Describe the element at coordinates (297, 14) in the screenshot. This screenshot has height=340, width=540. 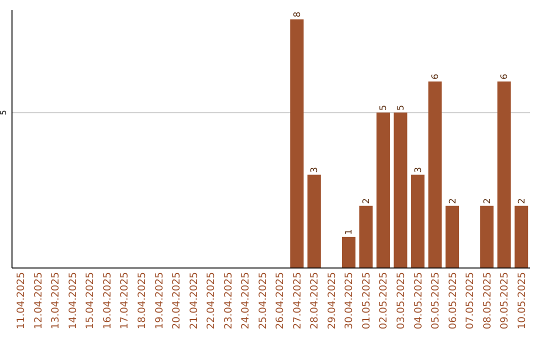
I see `data-label: 8` at that location.